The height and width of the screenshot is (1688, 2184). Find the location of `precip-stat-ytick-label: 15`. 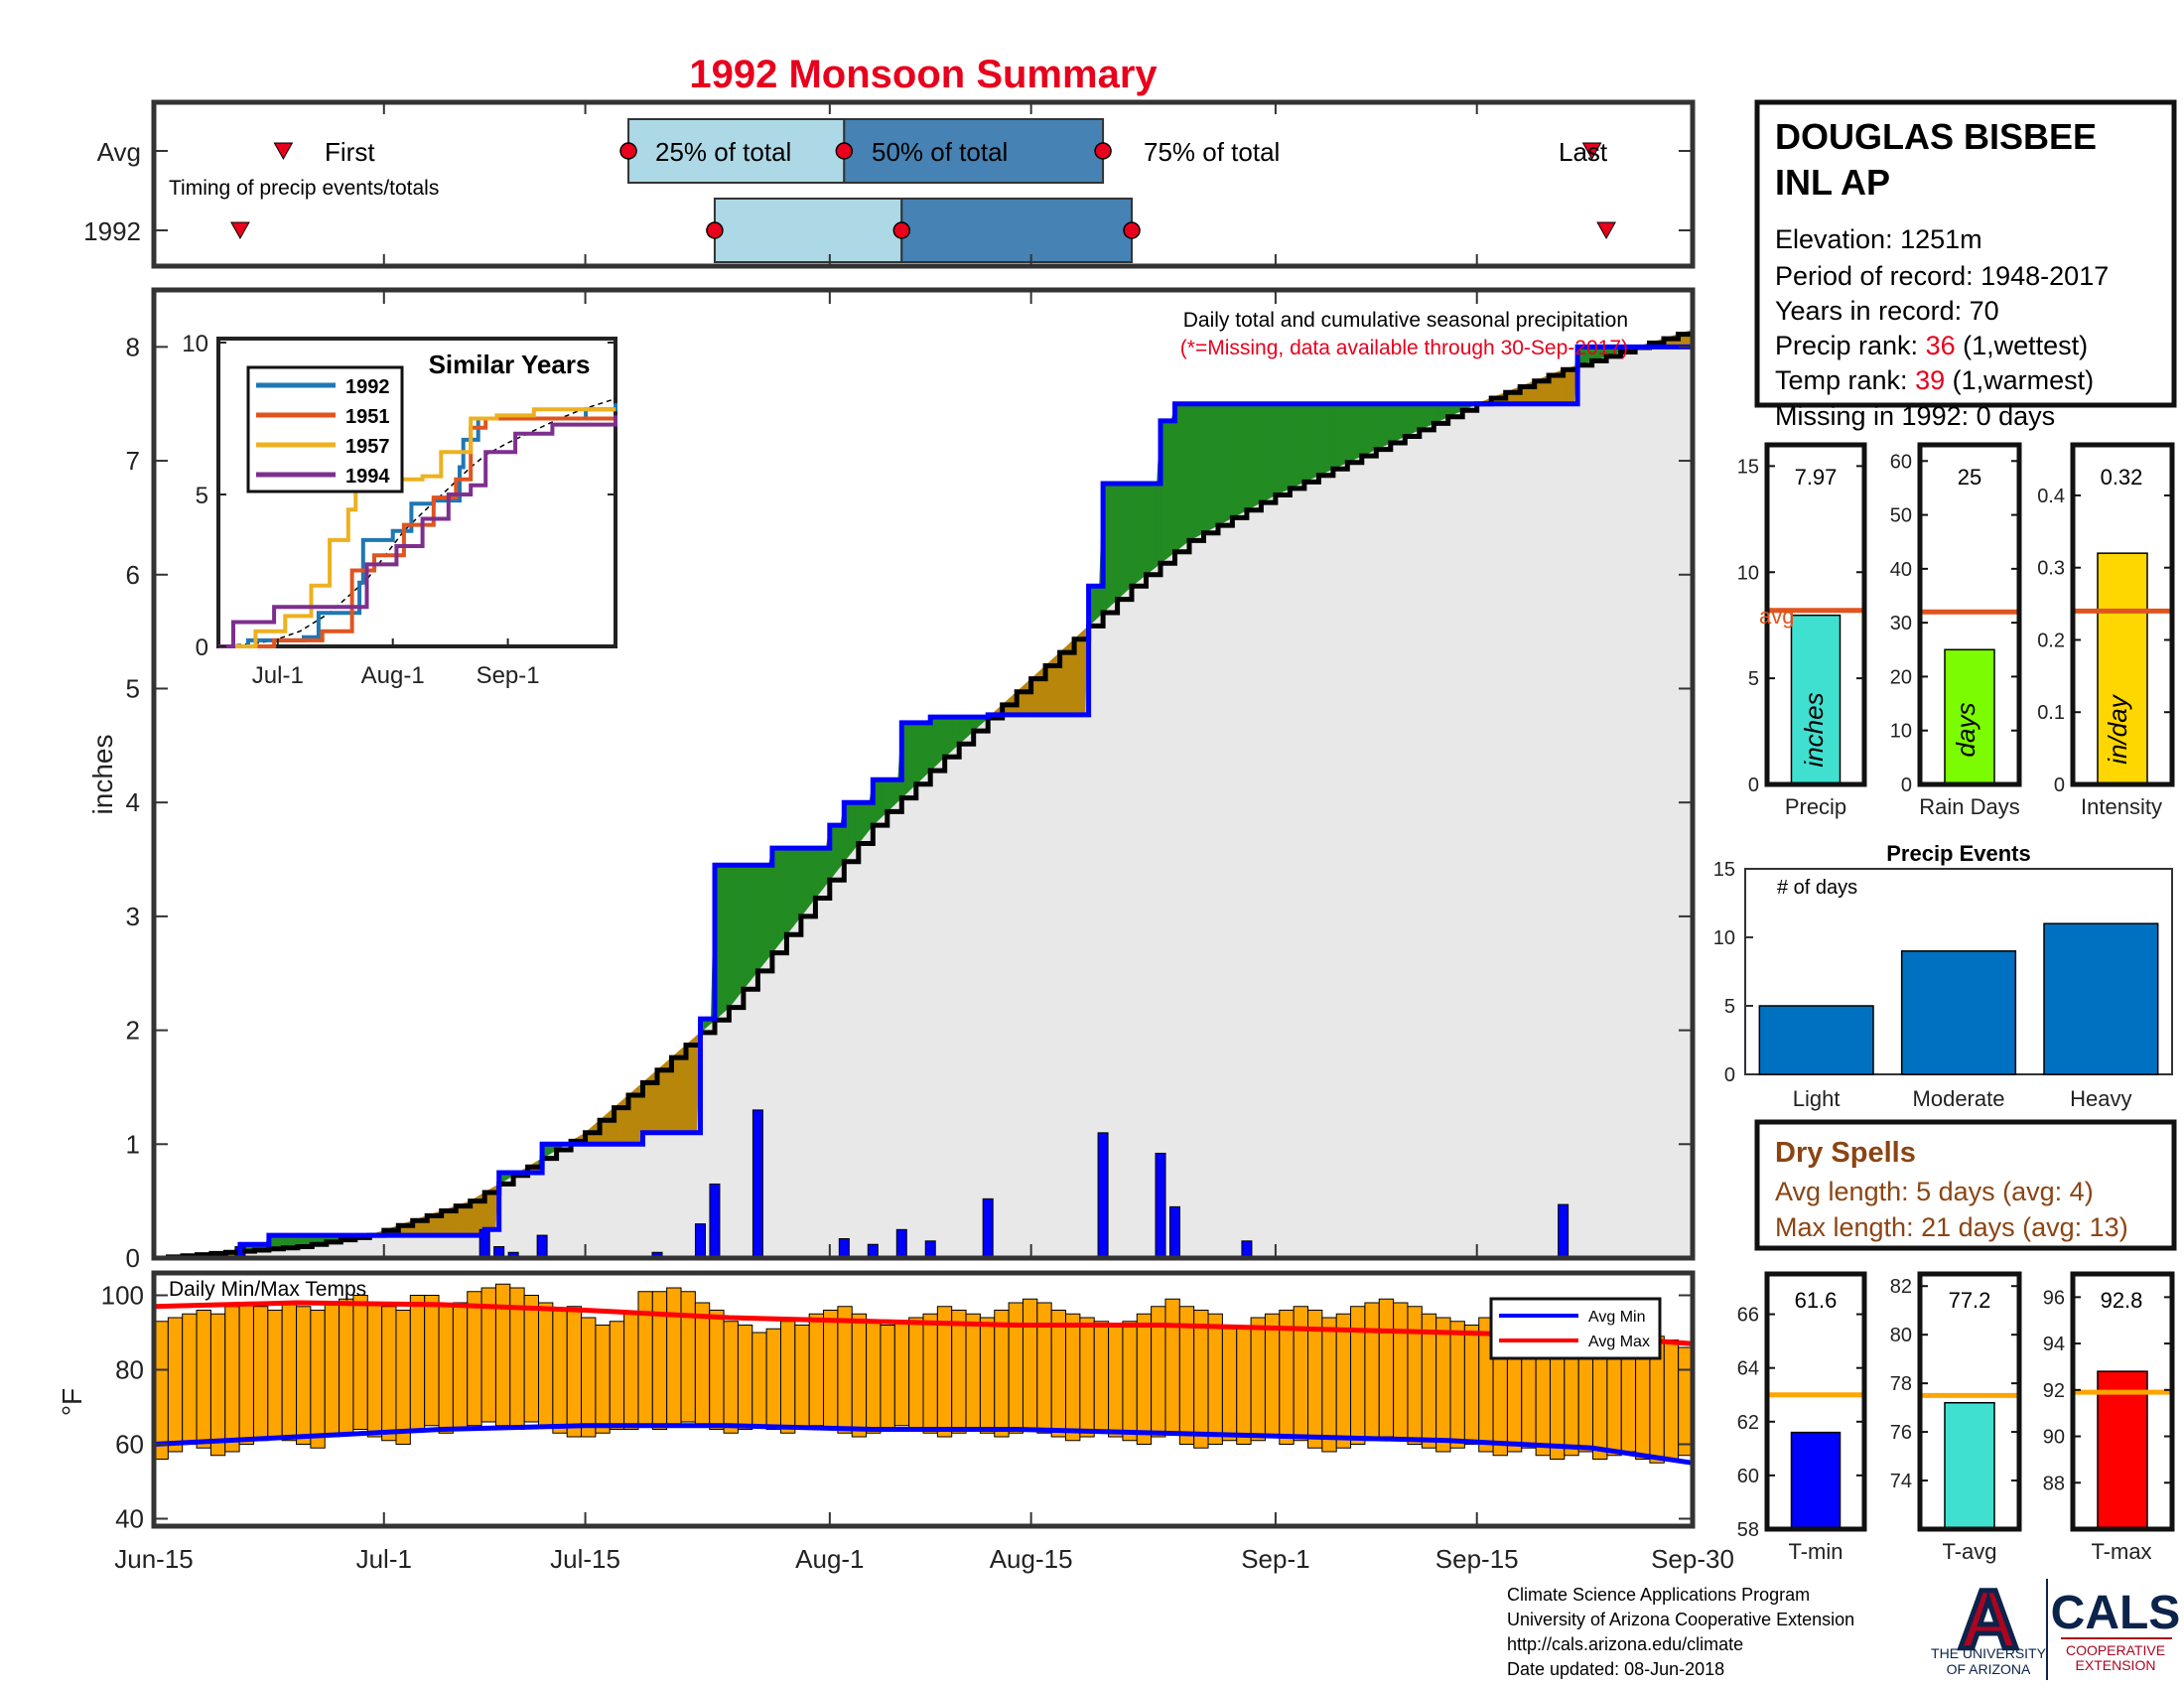

precip-stat-ytick-label: 15 is located at coordinates (1748, 467).